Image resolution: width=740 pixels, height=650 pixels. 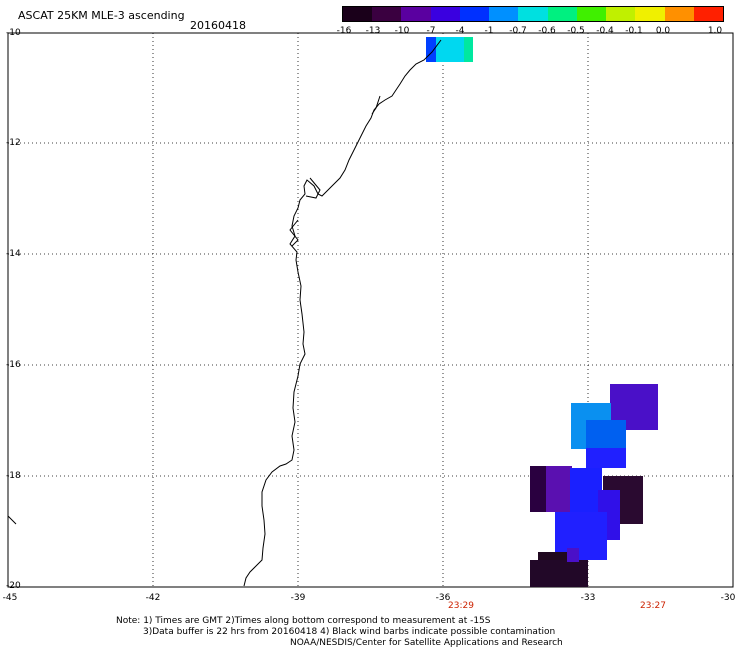 I want to click on longitude-label: -36, so click(x=443, y=598).